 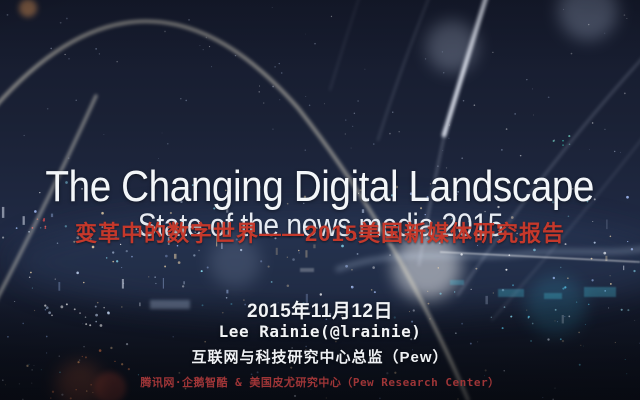 I want to click on slide-subtitle: State of the news media 2015, so click(x=320, y=225).